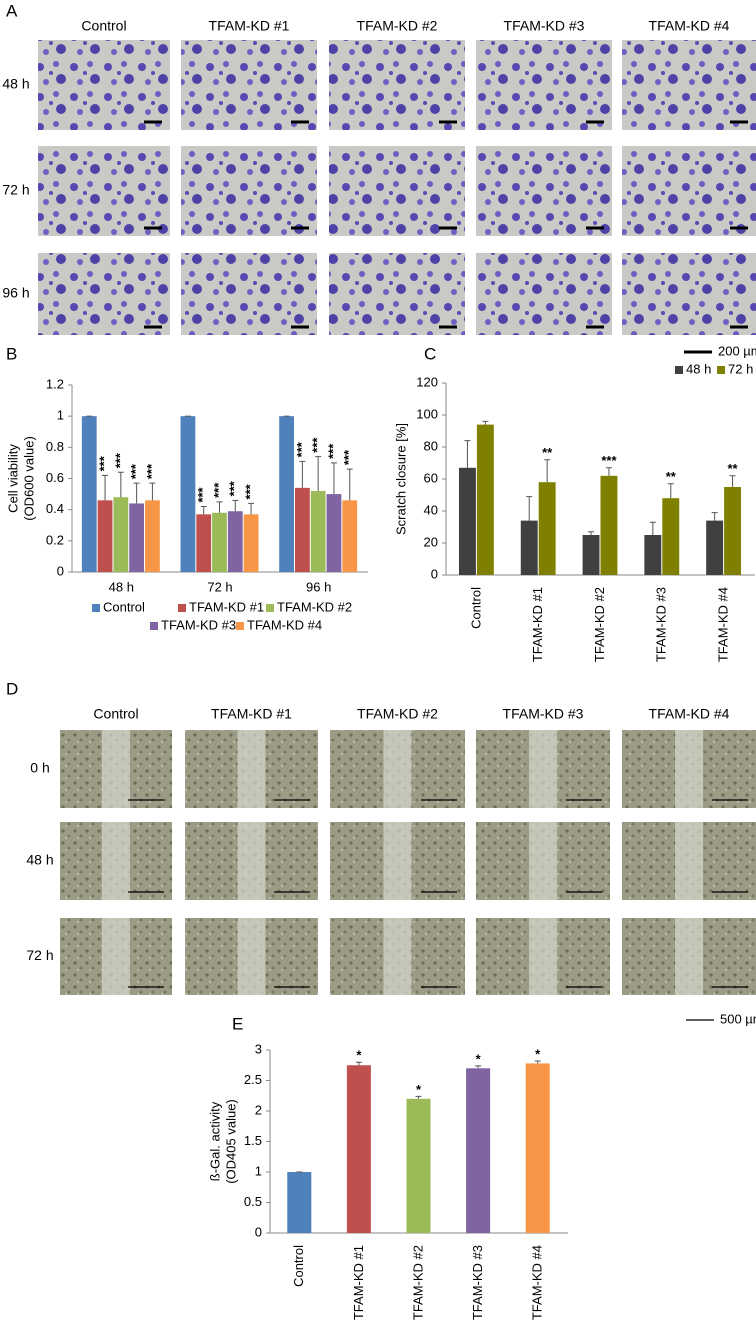  I want to click on column-header: TFAM-KD #4, so click(689, 714).